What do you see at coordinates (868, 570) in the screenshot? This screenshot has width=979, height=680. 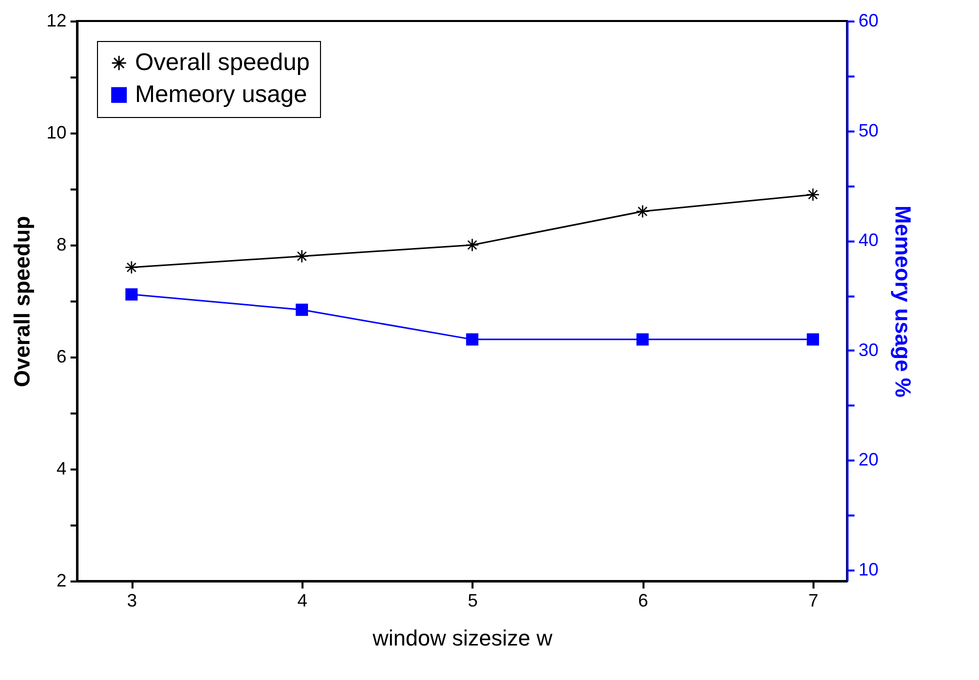 I see `y2-tick-label: 10` at bounding box center [868, 570].